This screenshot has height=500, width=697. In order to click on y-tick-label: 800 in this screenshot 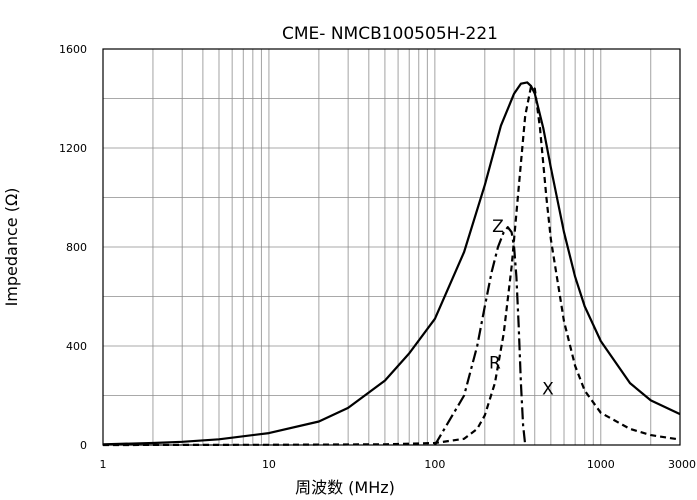, I will do `click(76, 247)`.